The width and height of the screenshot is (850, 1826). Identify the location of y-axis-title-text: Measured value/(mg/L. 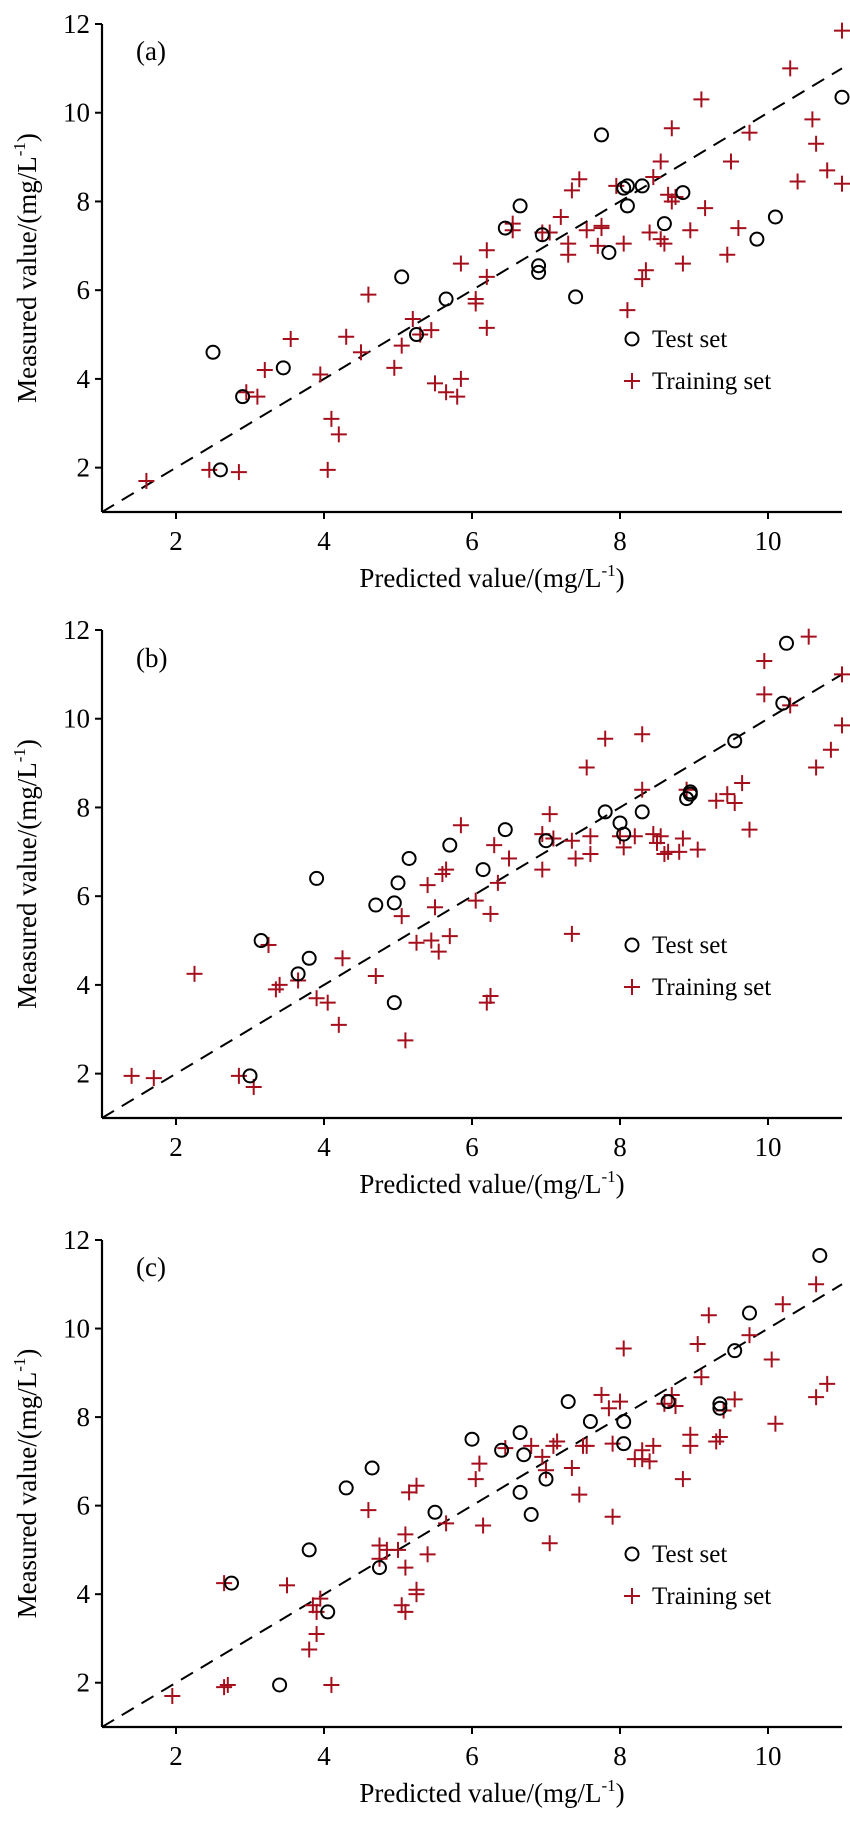
(27, 279).